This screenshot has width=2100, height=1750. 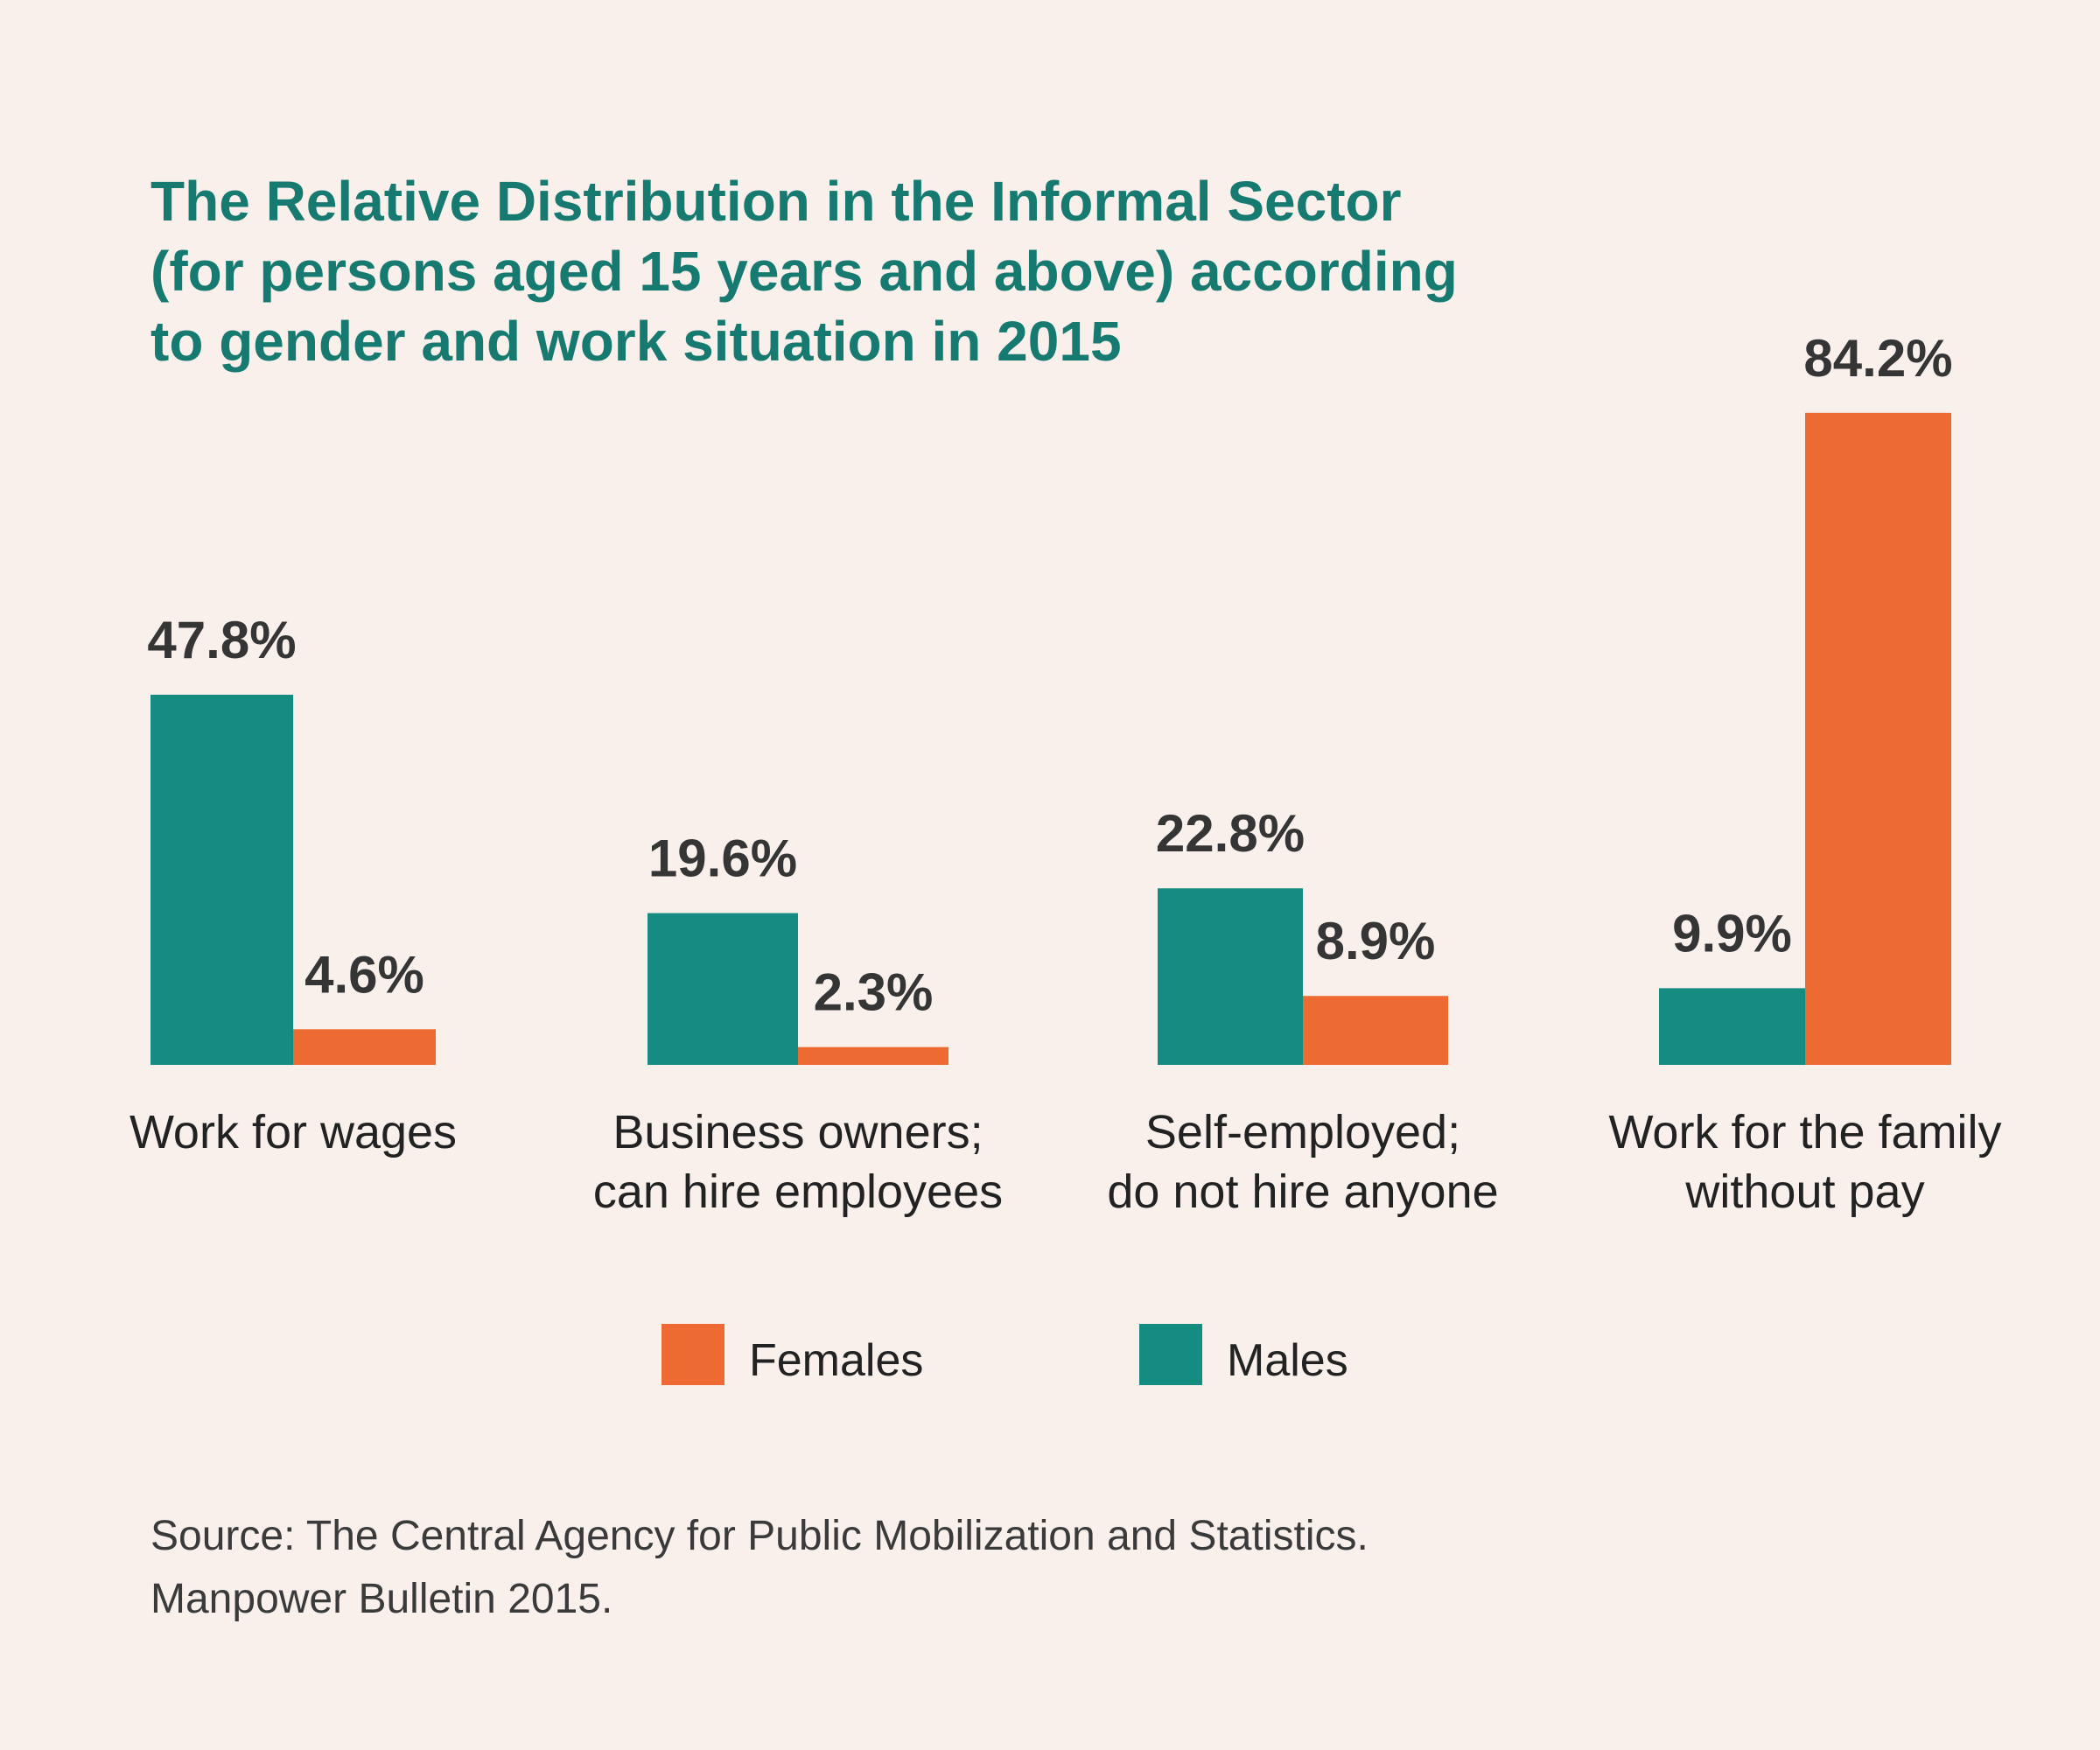 I want to click on value-label-male-1: 47.8%, so click(x=221, y=640).